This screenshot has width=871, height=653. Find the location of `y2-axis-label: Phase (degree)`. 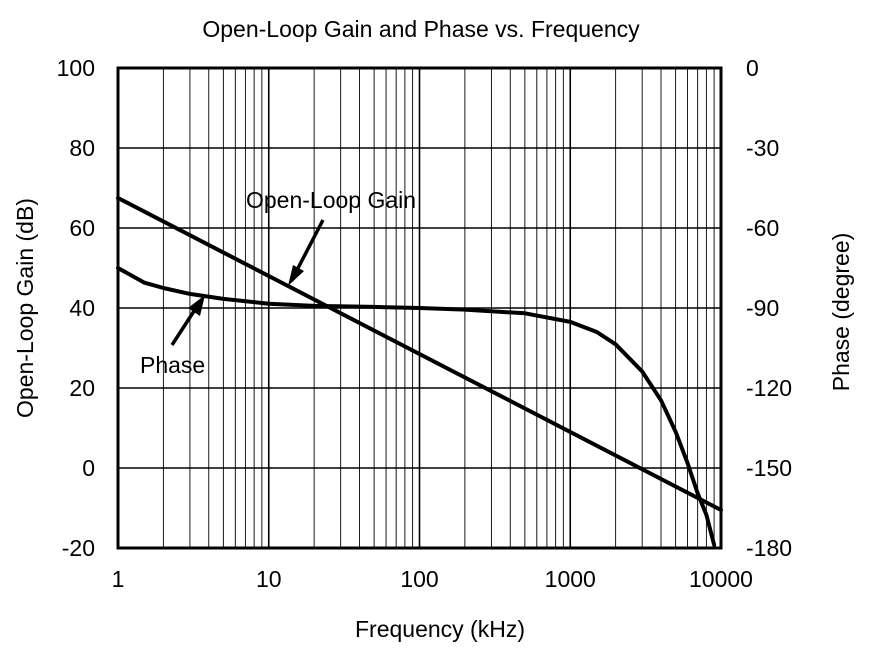

y2-axis-label: Phase (degree) is located at coordinates (841, 312).